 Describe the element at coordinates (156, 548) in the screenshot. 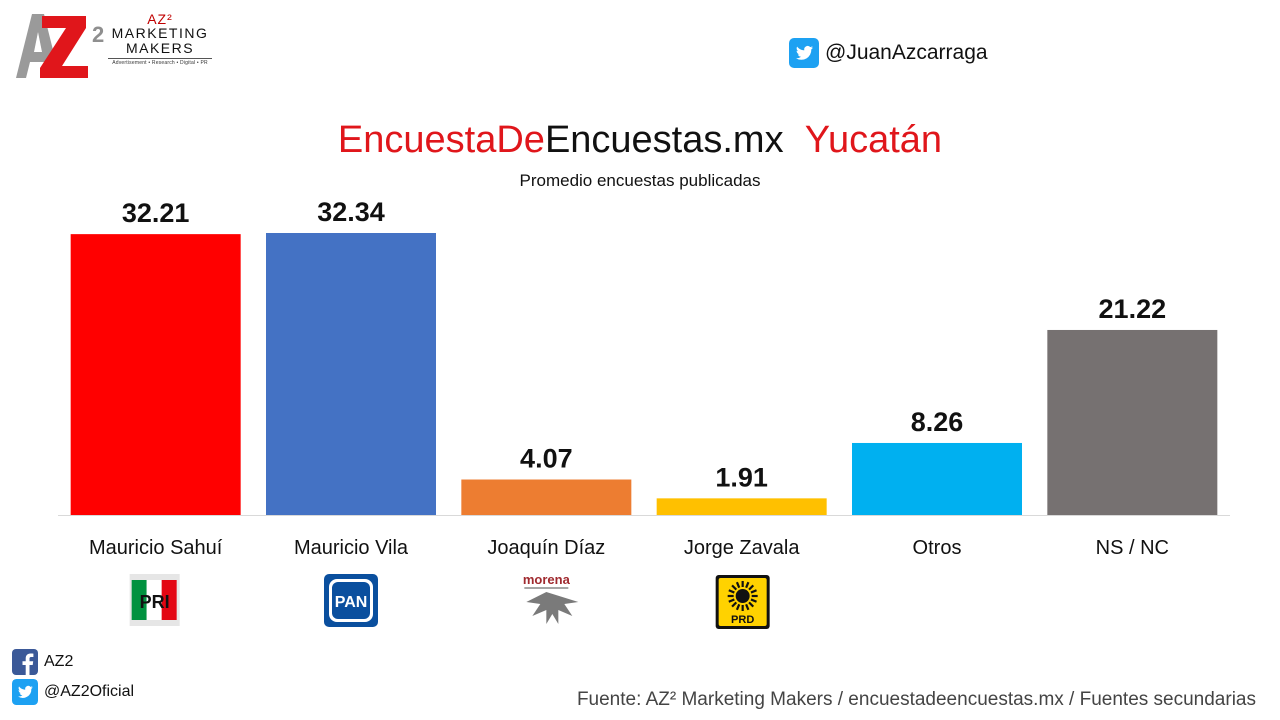

I see `category-label: Mauricio Sahuí` at that location.